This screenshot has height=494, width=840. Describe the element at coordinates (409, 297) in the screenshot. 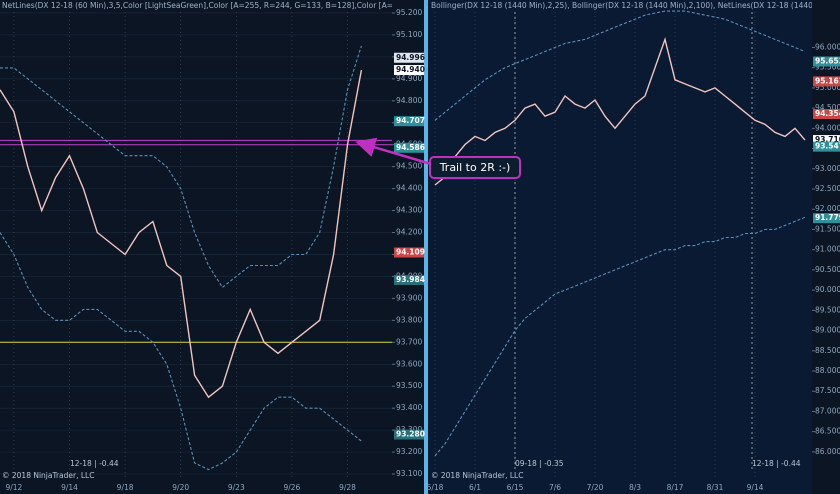

I see `y-tick-label: 93.900` at that location.